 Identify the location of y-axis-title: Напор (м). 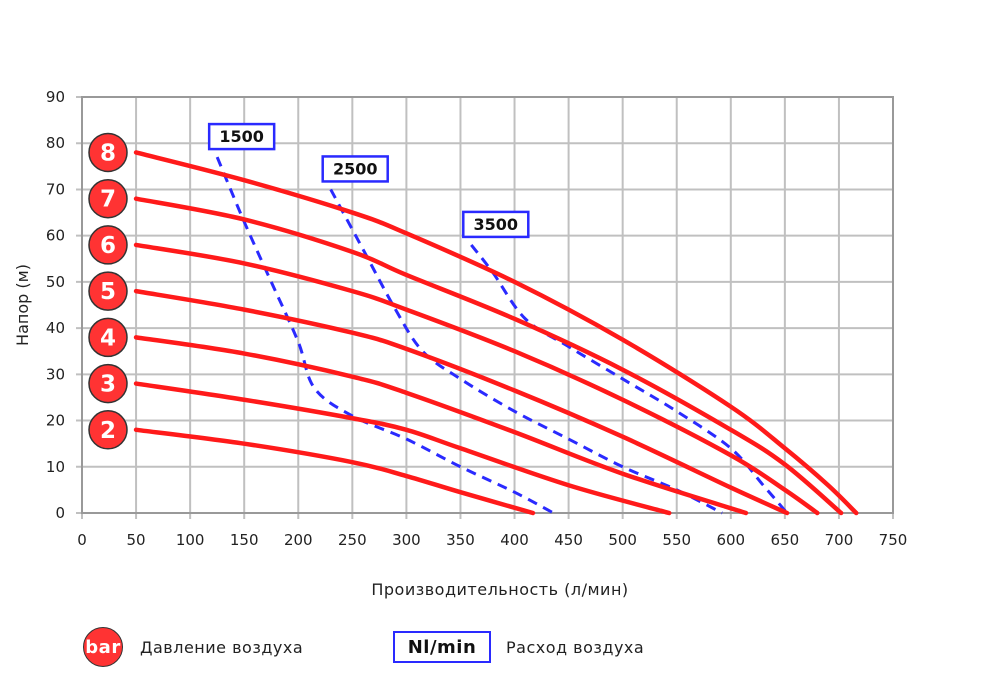
(22, 305).